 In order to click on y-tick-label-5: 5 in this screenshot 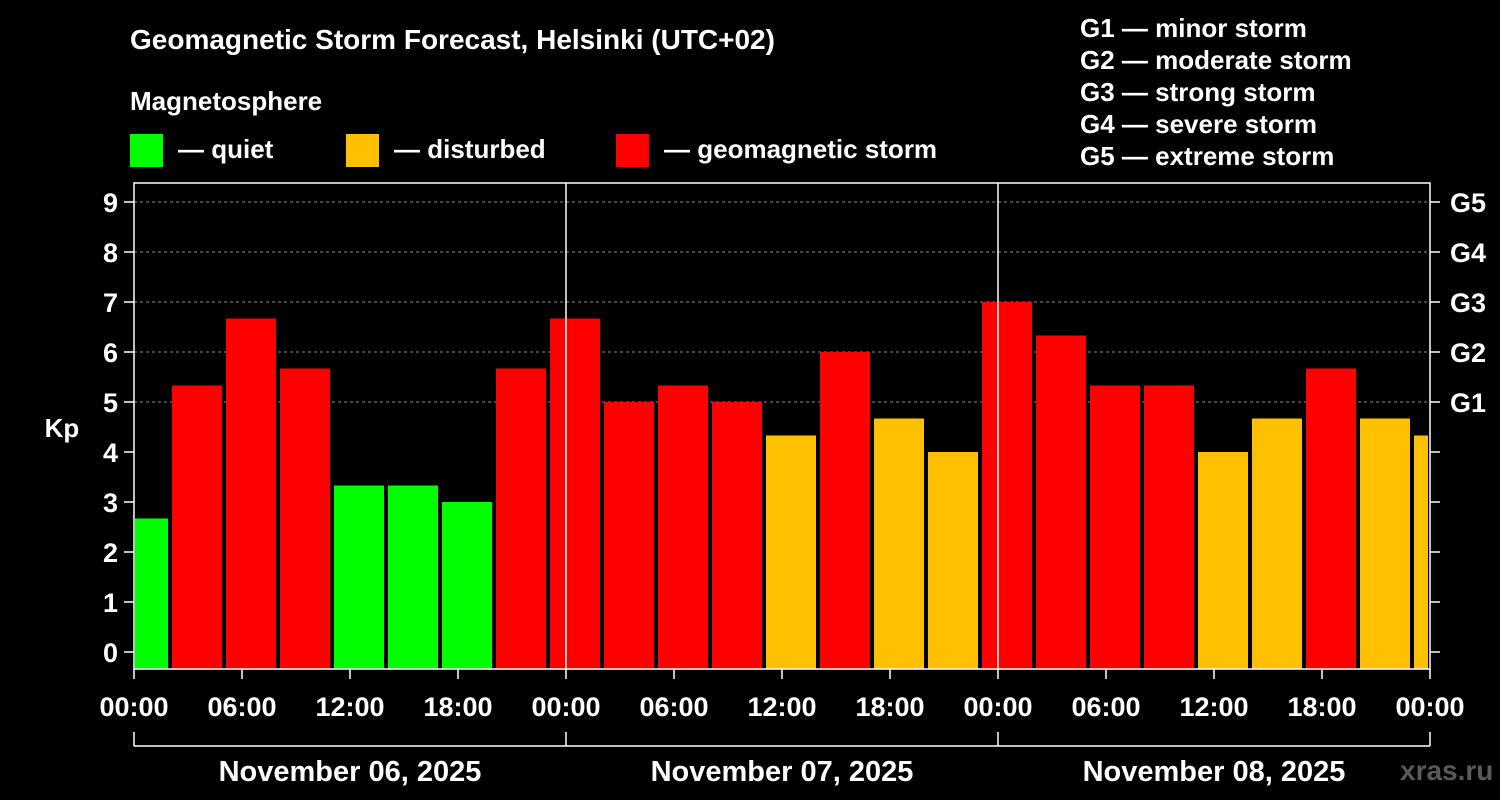, I will do `click(110, 403)`.